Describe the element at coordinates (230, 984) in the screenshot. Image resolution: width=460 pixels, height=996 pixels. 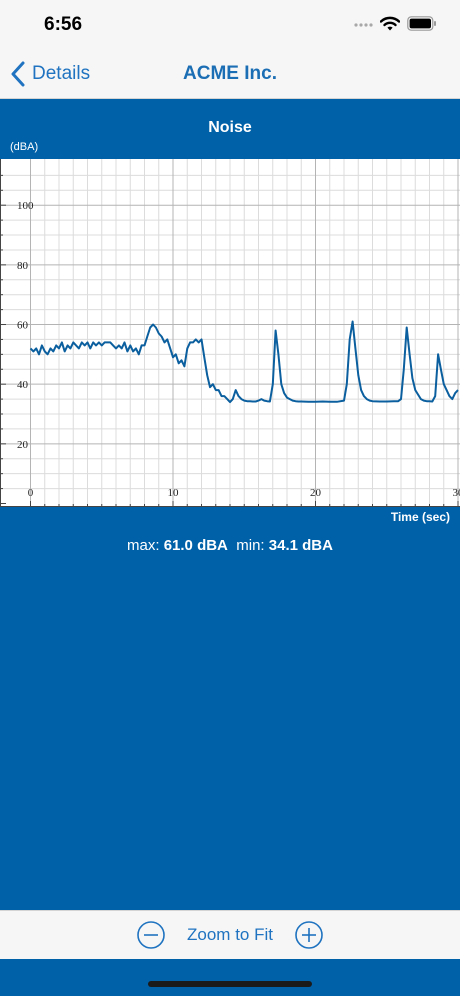
I see `home-indicator` at that location.